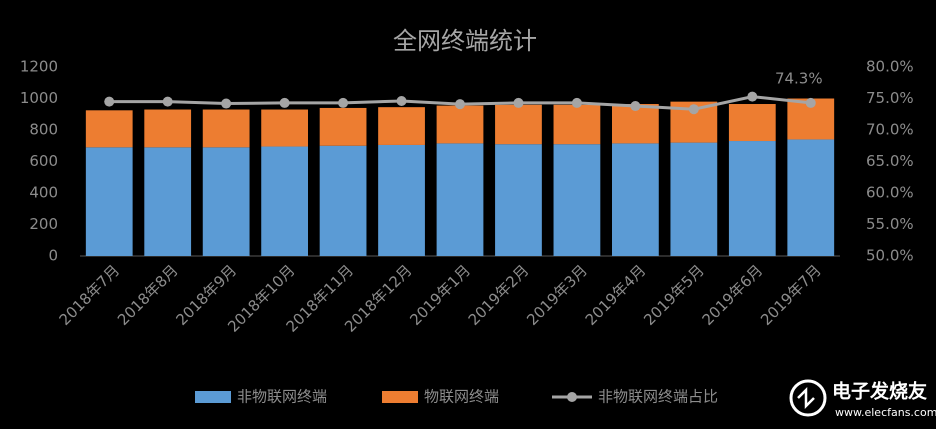  Describe the element at coordinates (890, 161) in the screenshot. I see `y2-tick-label: 65.0%` at that location.